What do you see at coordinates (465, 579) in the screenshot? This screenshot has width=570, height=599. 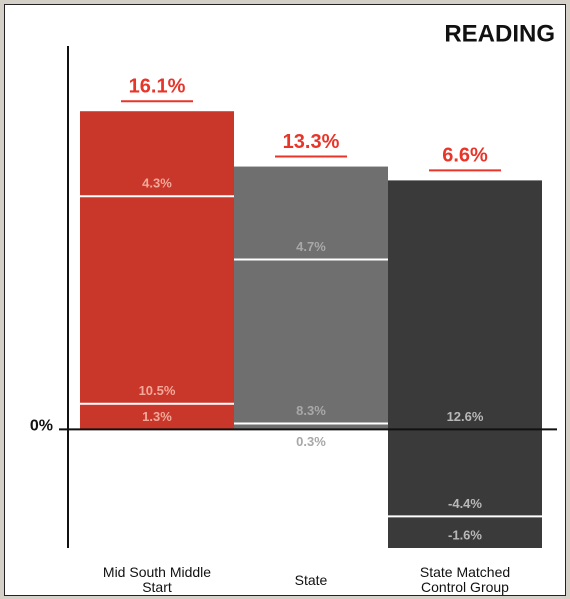 I see `x-tick-label: State Matched Control Group` at bounding box center [465, 579].